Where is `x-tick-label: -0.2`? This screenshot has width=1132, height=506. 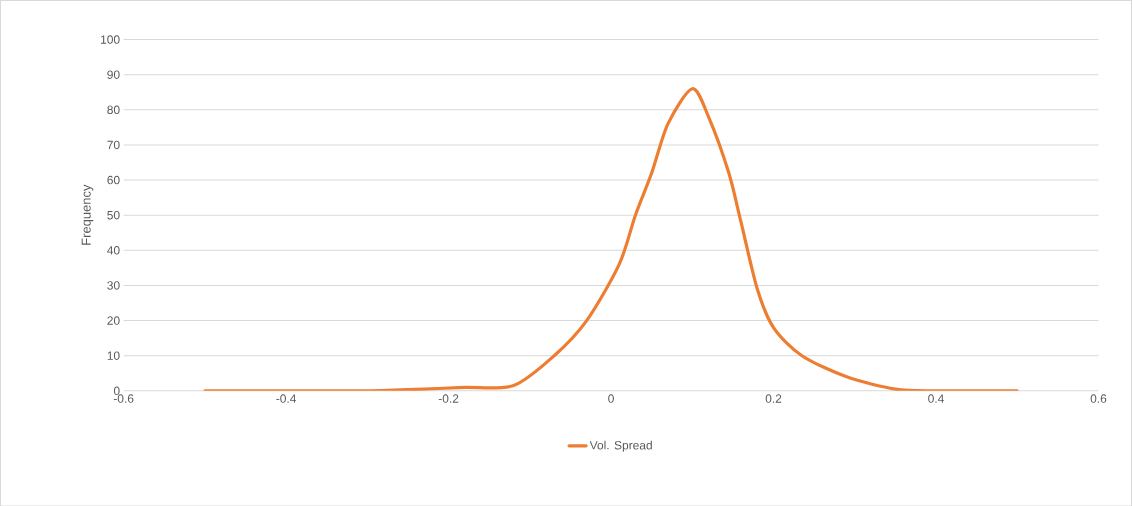
x-tick-label: -0.2 is located at coordinates (448, 398).